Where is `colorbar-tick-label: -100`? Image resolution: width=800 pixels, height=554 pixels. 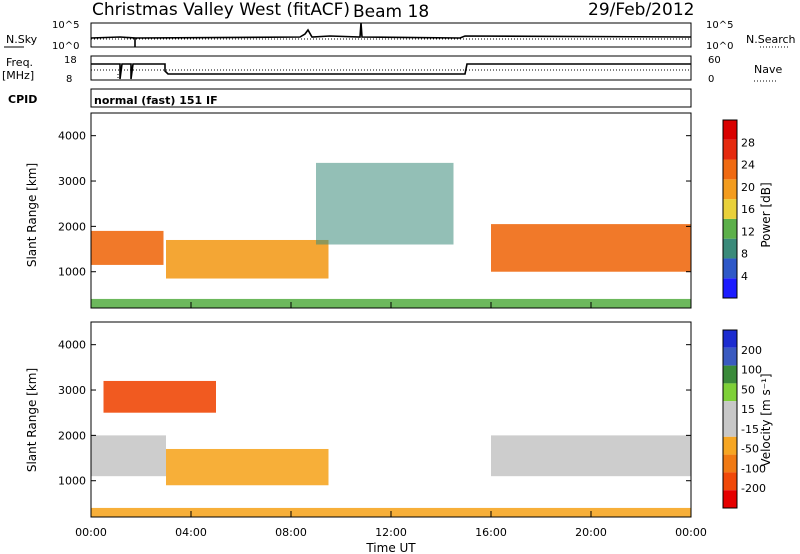 colorbar-tick-label: -100 is located at coordinates (753, 468).